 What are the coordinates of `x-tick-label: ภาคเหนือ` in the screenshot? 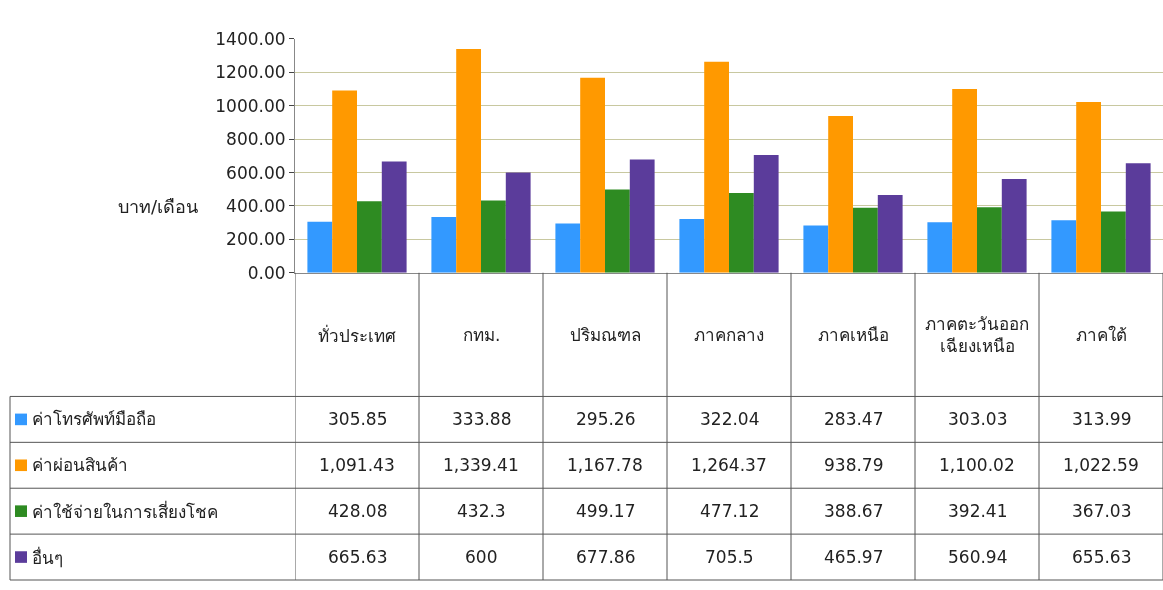 It's located at (853, 335).